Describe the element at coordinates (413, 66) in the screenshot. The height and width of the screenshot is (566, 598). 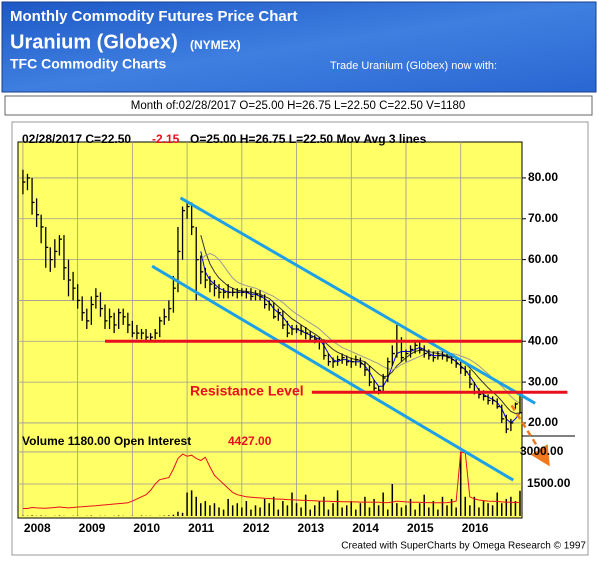
I see `header-trade: Trade Uranium (Globex) now with:` at that location.